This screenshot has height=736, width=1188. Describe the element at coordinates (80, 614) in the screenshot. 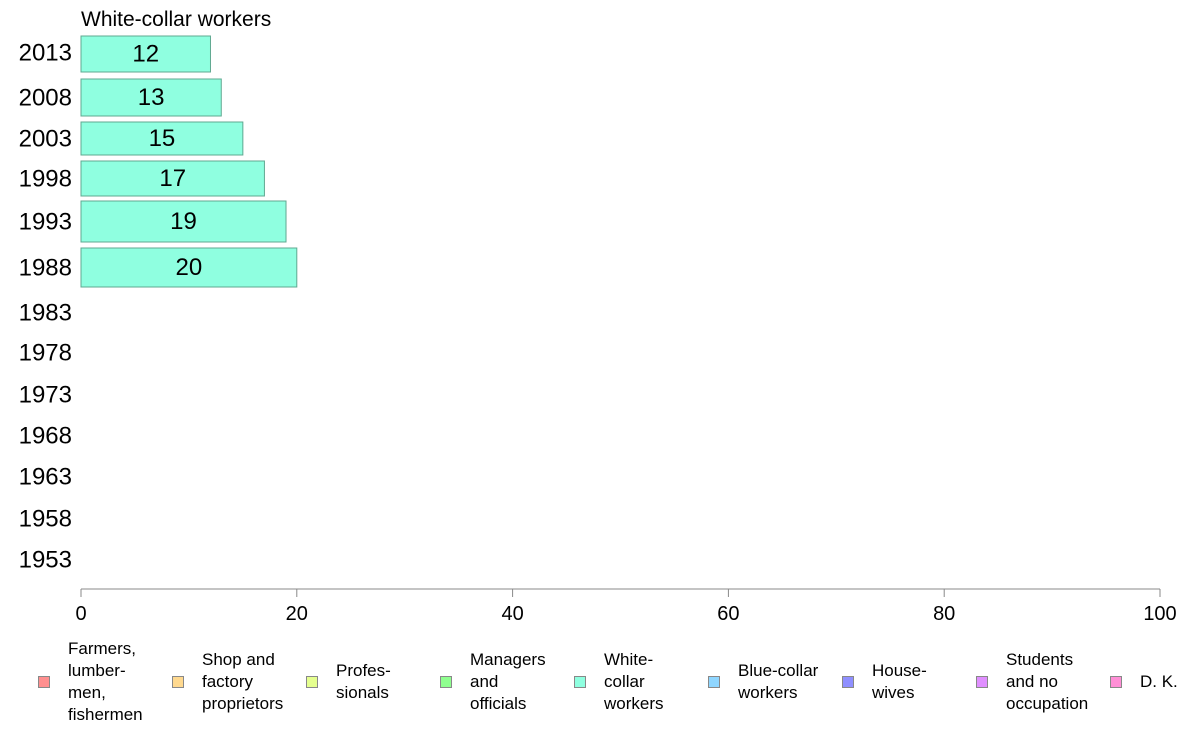

I see `x-tick-label-0: 0` at that location.